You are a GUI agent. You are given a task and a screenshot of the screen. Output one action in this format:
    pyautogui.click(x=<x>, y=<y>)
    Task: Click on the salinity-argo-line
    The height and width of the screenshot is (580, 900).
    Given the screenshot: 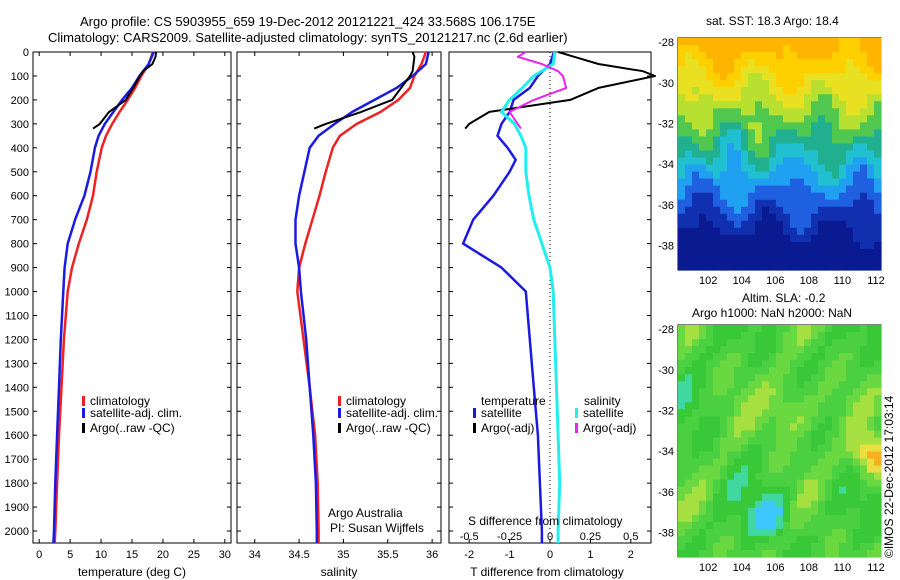 What is the action you would take?
    pyautogui.click(x=364, y=90)
    